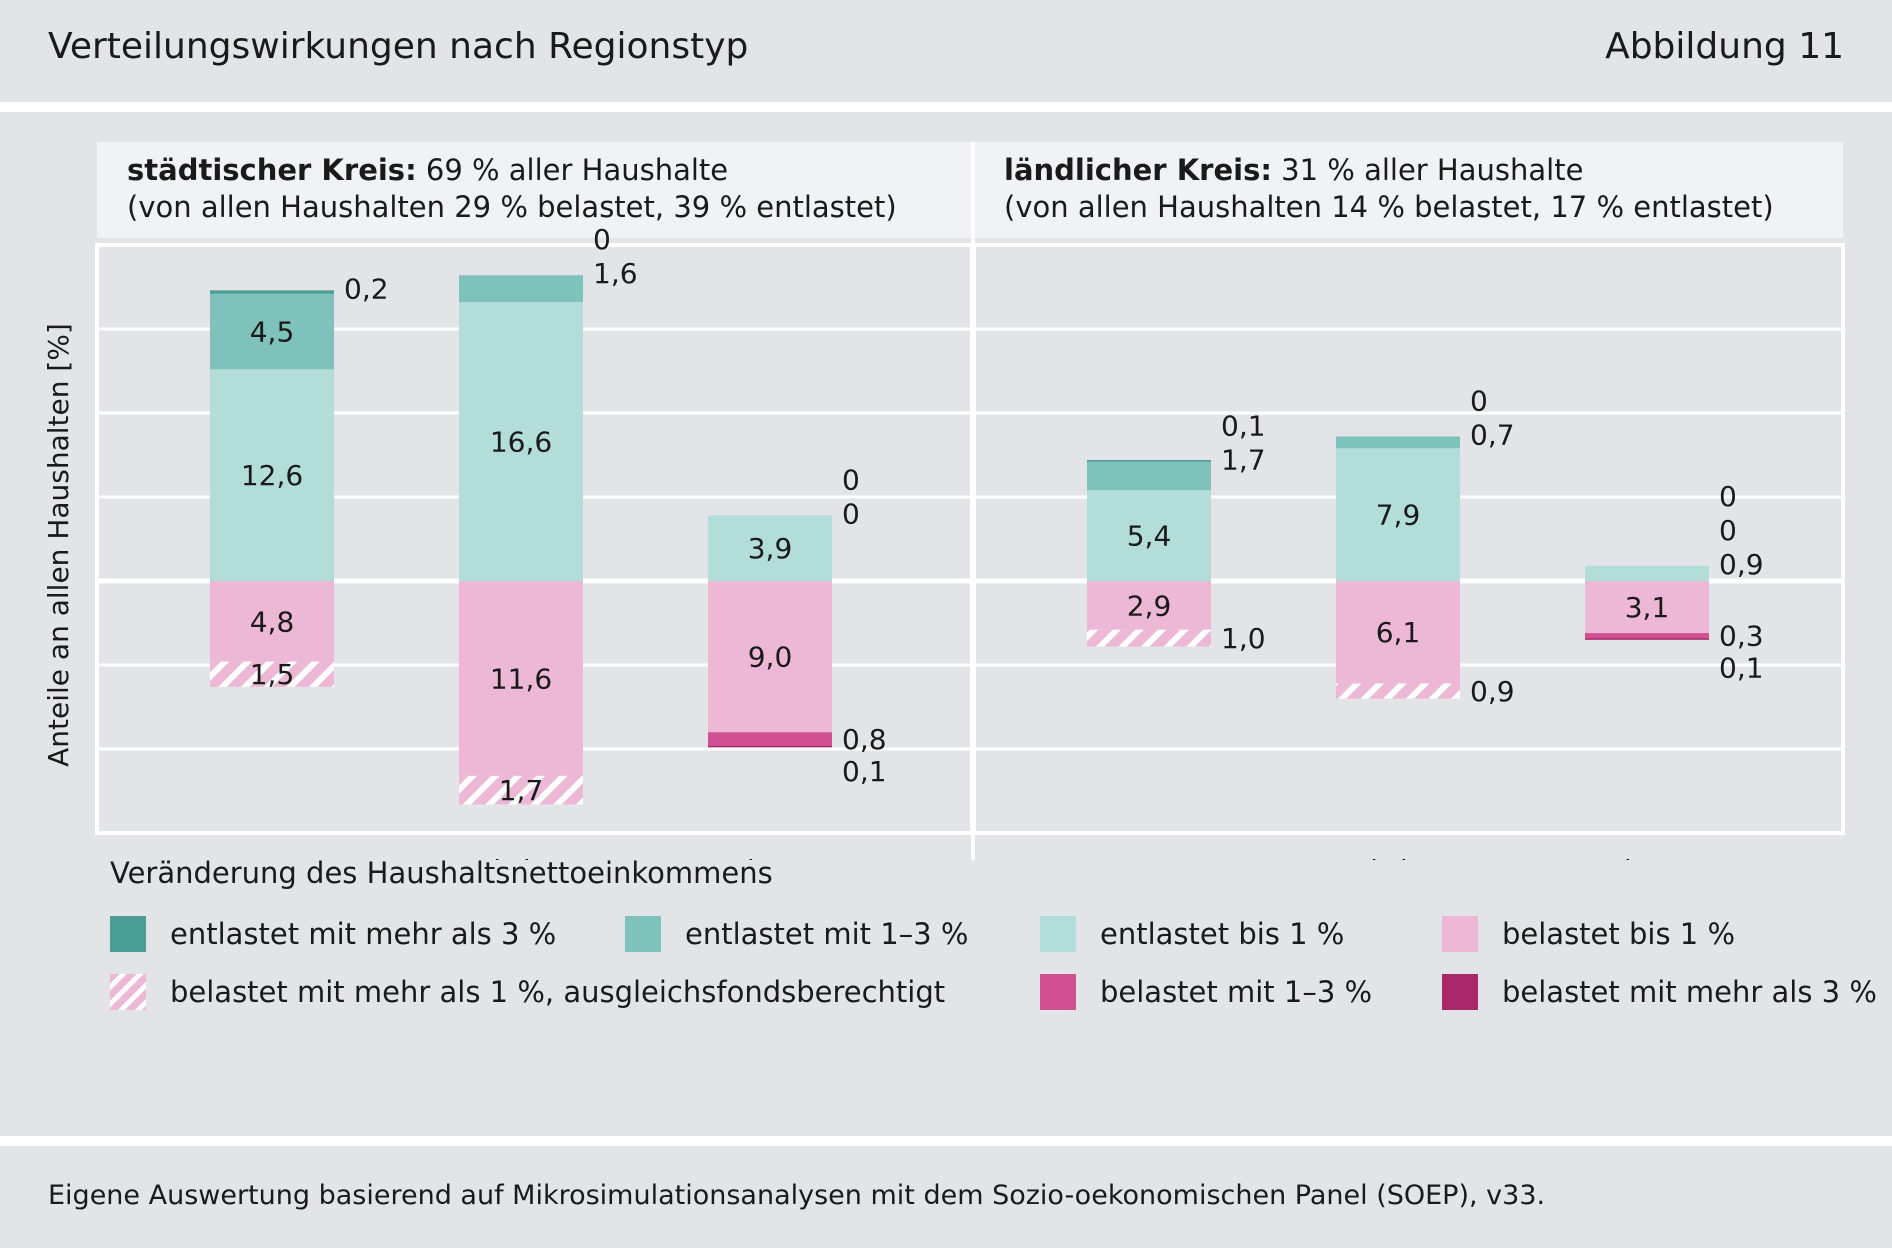 The image size is (1892, 1248). What do you see at coordinates (864, 739) in the screenshot?
I see `data-label: 0,8` at bounding box center [864, 739].